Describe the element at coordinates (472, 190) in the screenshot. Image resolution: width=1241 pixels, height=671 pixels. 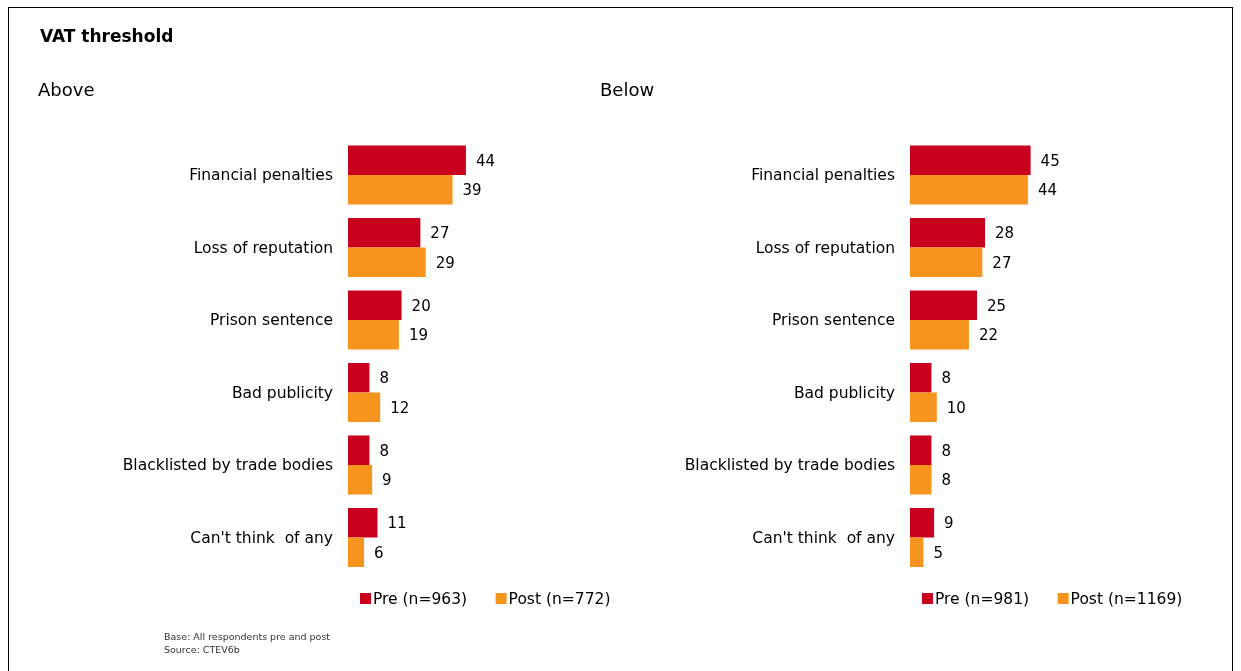
I see `data-label: 39` at that location.